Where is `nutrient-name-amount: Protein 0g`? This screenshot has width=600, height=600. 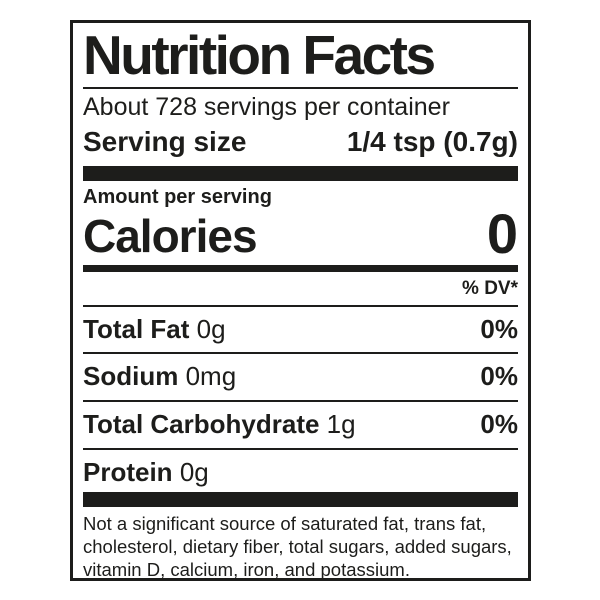 nutrient-name-amount: Protein 0g is located at coordinates (146, 471).